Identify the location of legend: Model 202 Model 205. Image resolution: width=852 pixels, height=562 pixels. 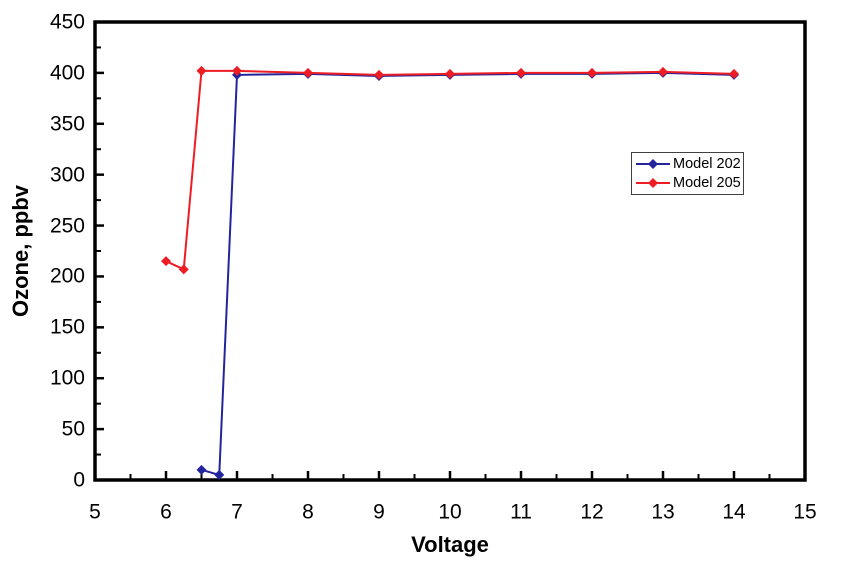
(687, 173).